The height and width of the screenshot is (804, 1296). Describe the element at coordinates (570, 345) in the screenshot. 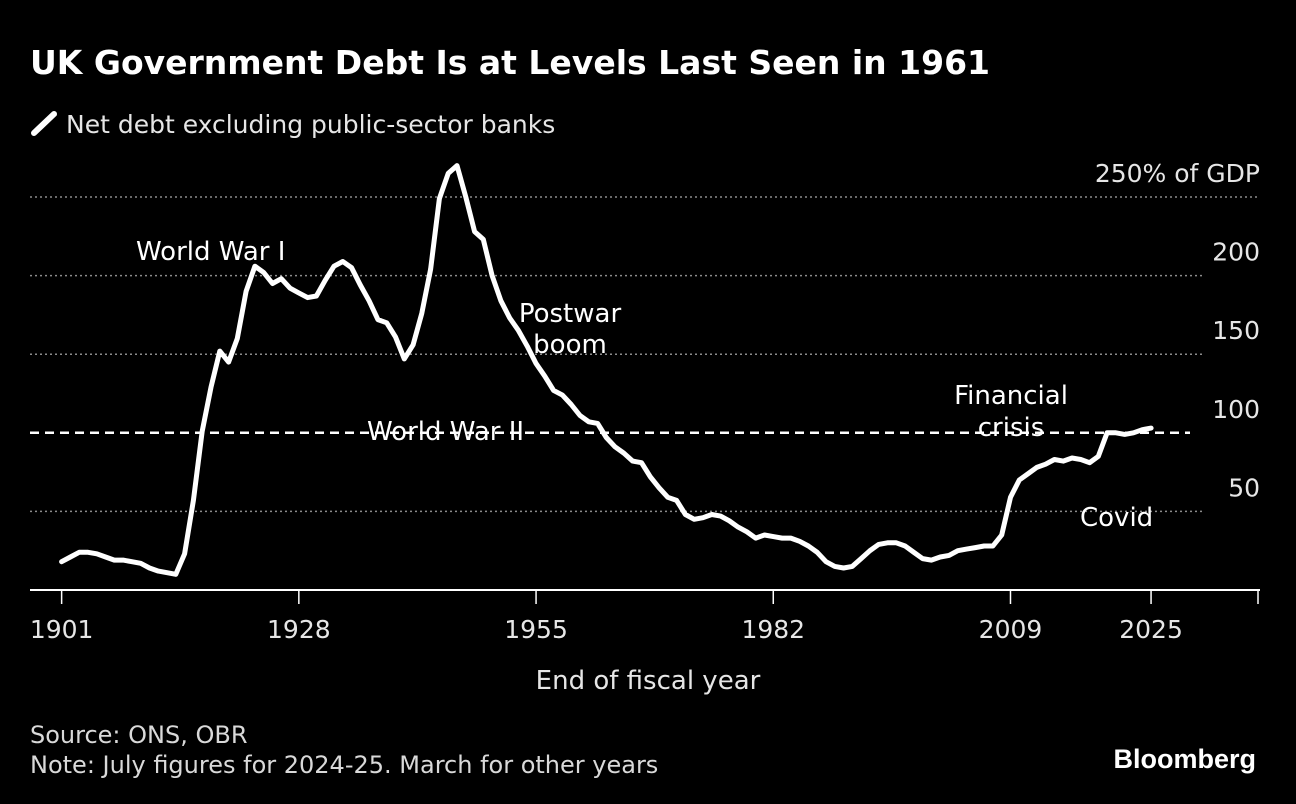

I see `annotation-postwar-line-2: boom` at that location.